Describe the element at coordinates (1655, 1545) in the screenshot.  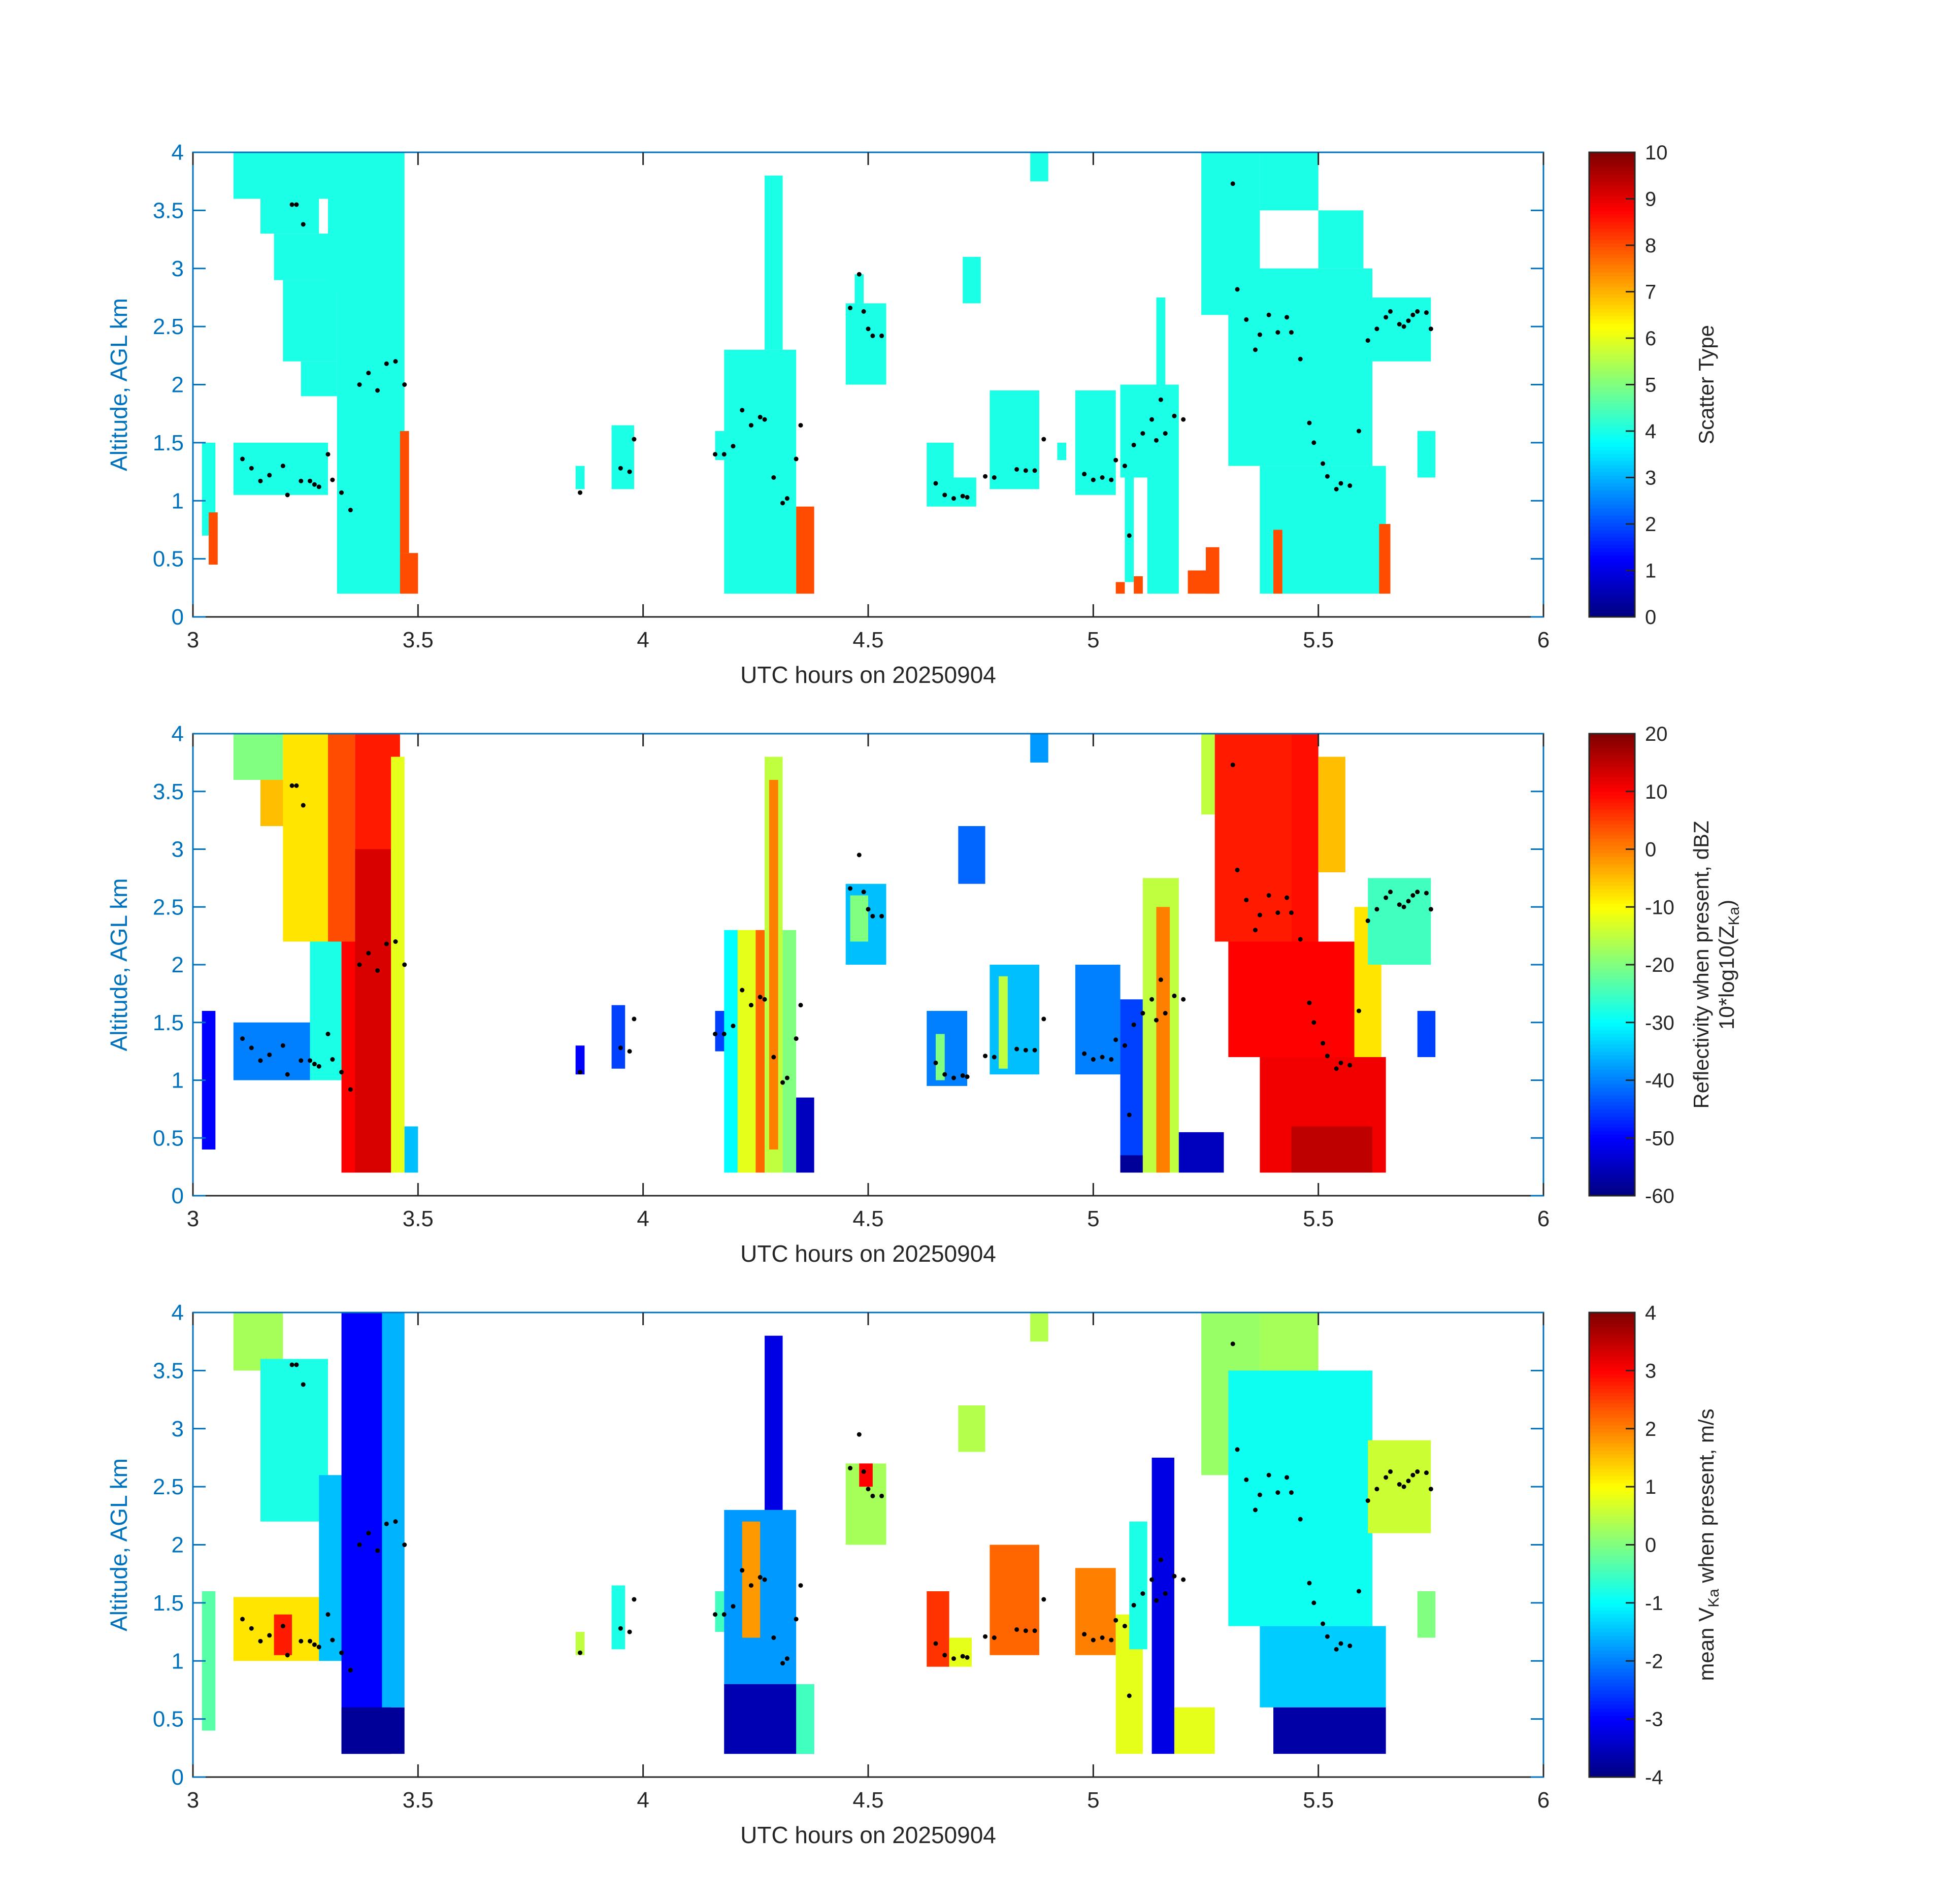
I see `colorbar: -4 -3 -2 -1 0 1 2 3 4 mean VKa when present, m/s` at that location.